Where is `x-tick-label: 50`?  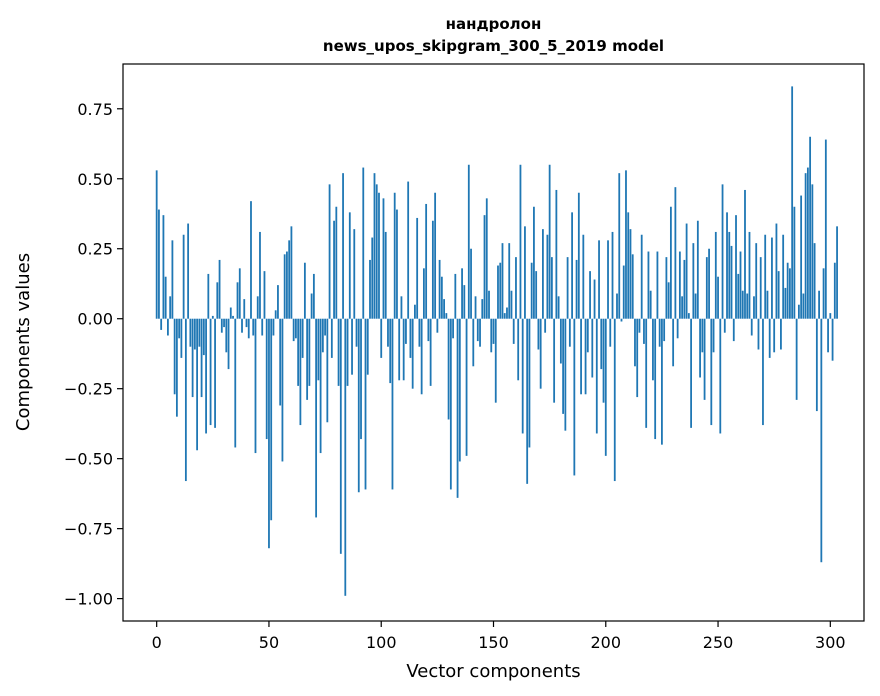
x-tick-label: 50 is located at coordinates (269, 642).